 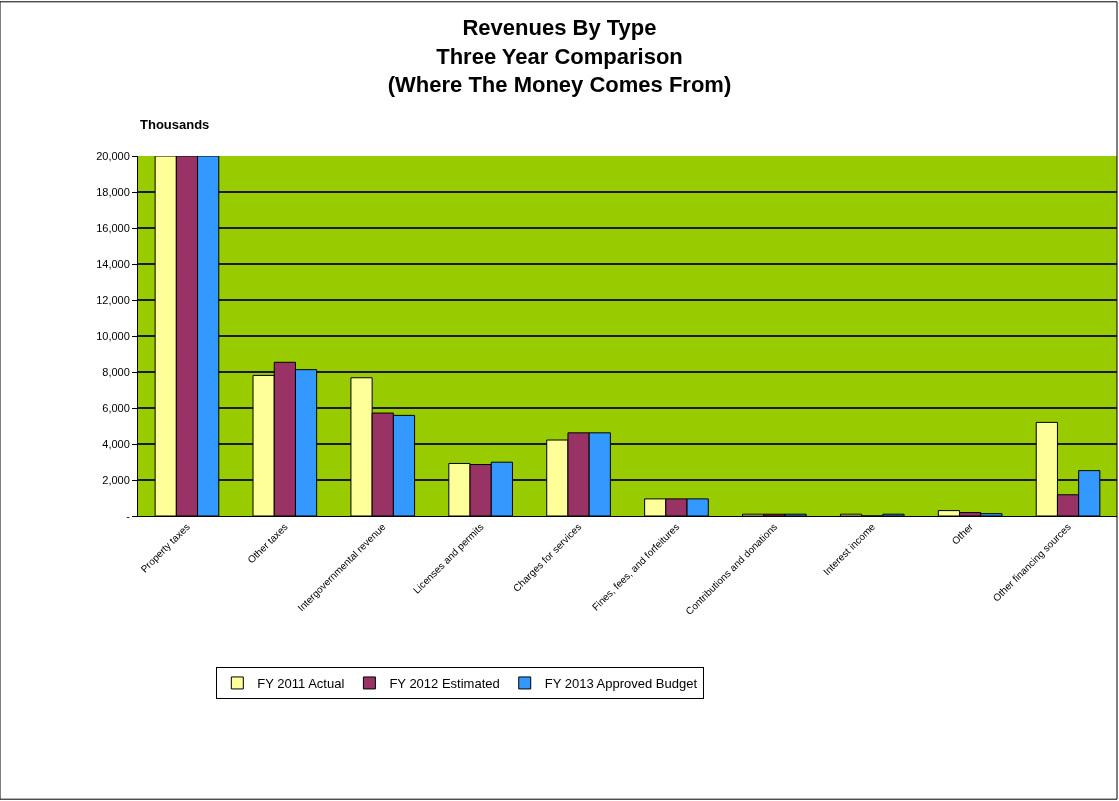 I want to click on y-tick-label: 18,000, so click(x=113, y=191).